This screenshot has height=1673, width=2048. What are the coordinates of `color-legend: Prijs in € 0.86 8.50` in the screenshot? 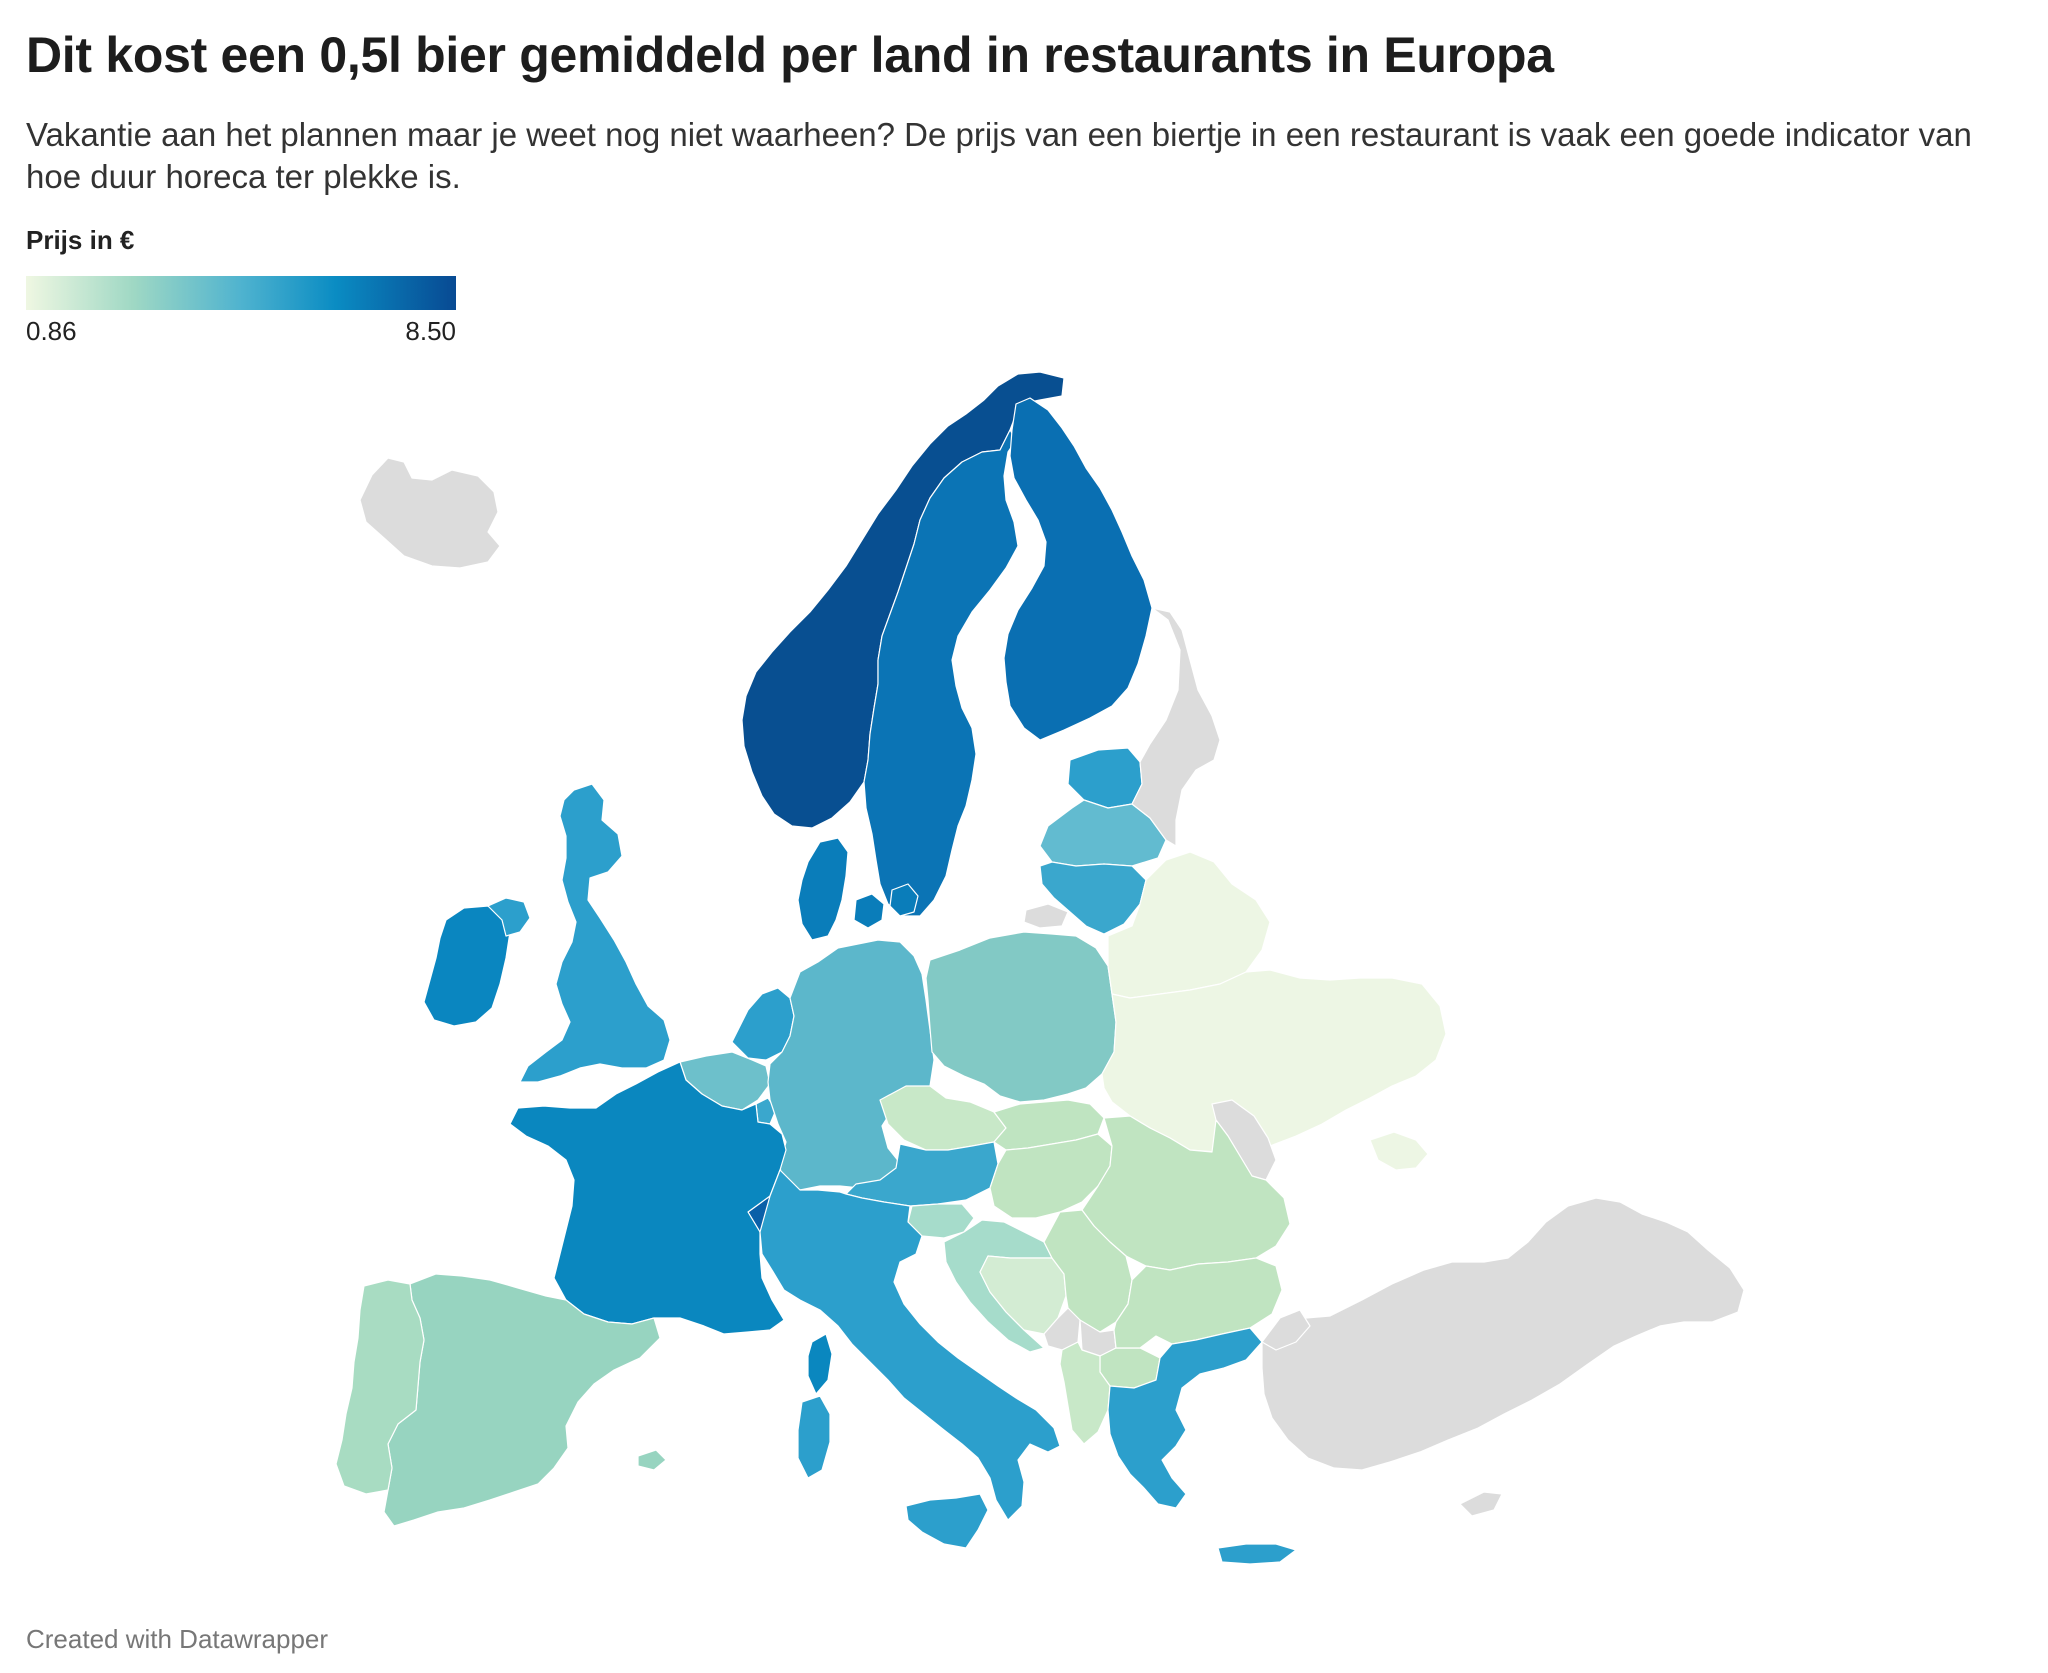 It's located at (241, 288).